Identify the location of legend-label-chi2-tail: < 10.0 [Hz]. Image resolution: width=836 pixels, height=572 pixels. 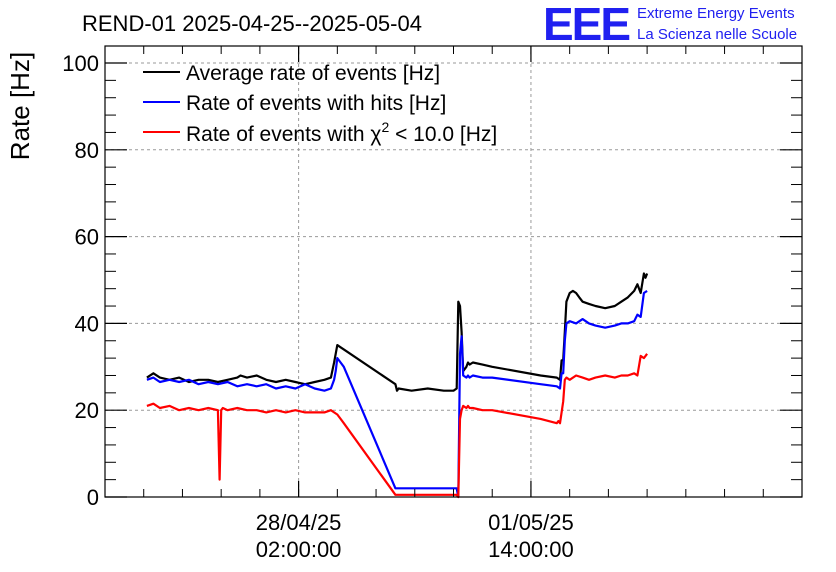
(443, 134).